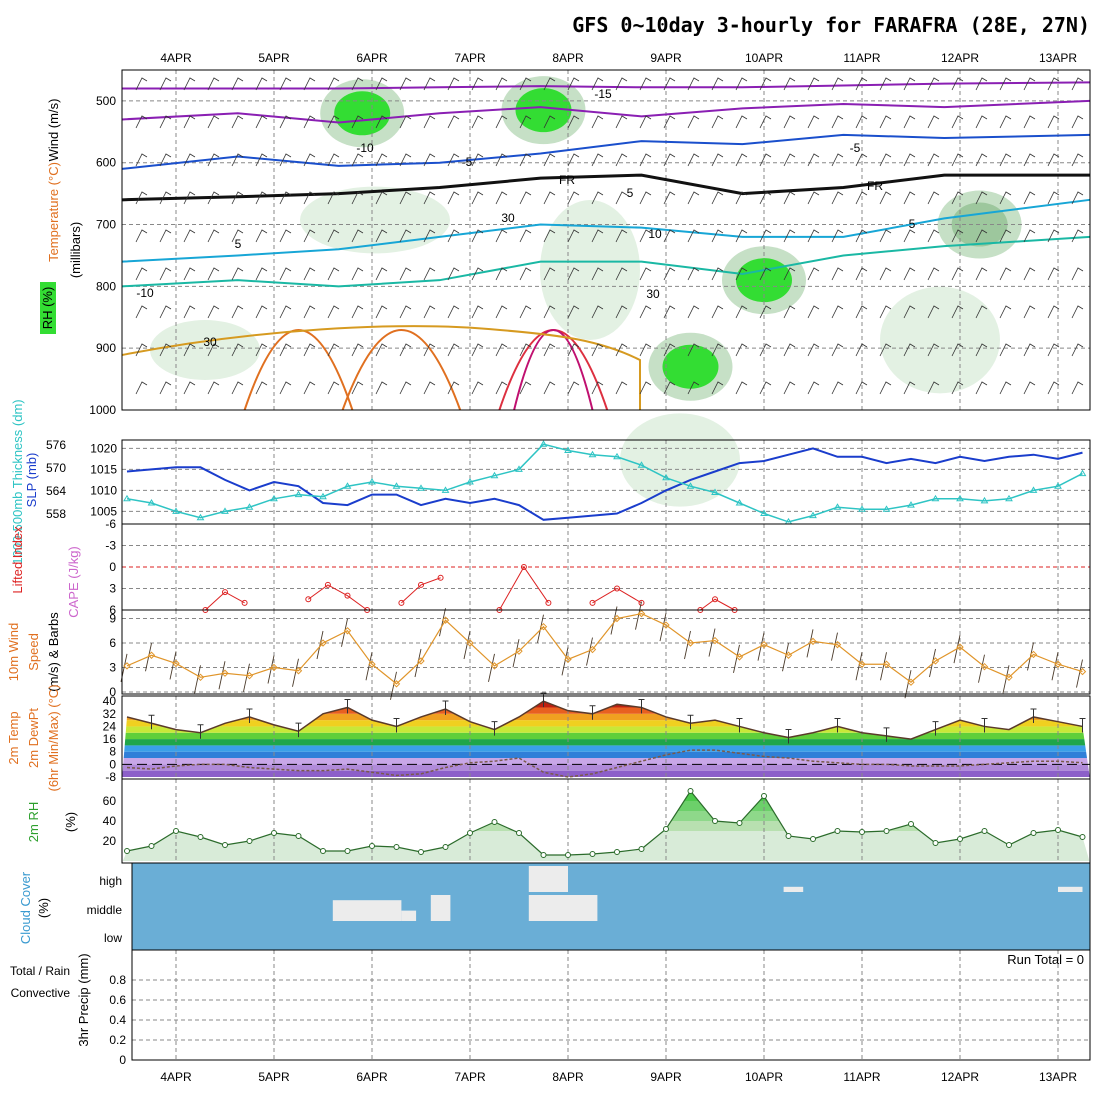 Image resolution: width=1100 pixels, height=1100 pixels. What do you see at coordinates (110, 524) in the screenshot?
I see `li-ytick: -6` at bounding box center [110, 524].